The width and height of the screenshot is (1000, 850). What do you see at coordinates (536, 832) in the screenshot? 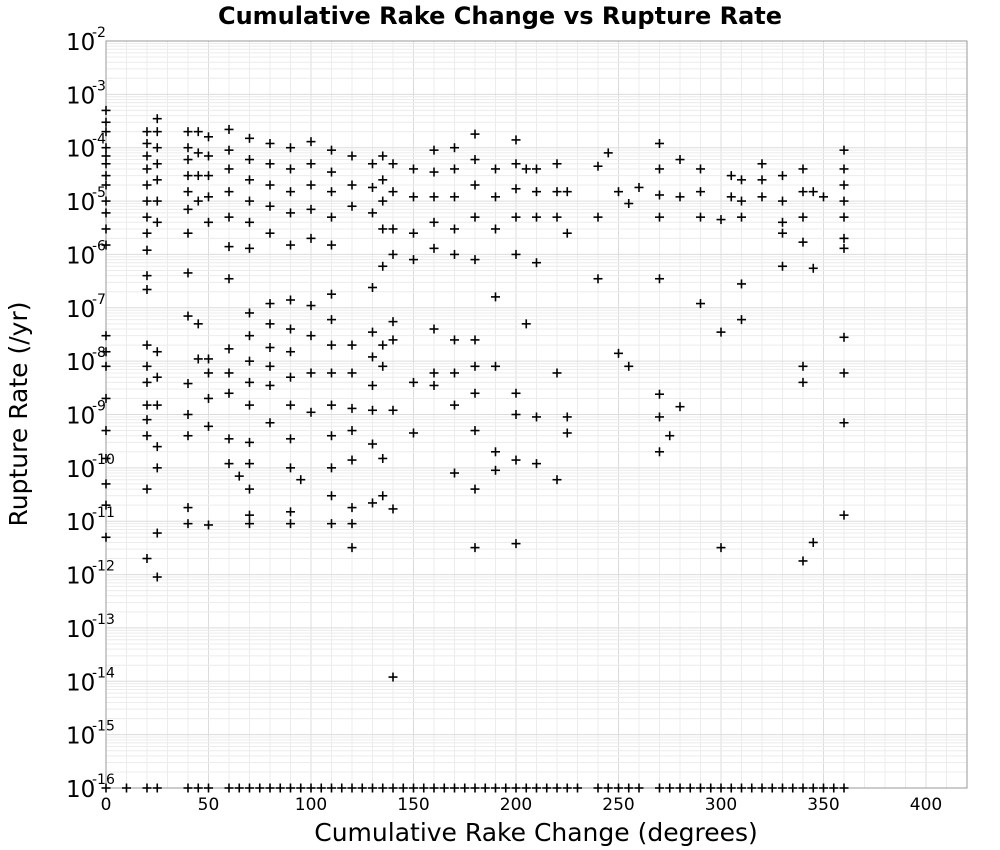
I see `x-axis-label: Cumulative Rake Change (degrees)` at bounding box center [536, 832].